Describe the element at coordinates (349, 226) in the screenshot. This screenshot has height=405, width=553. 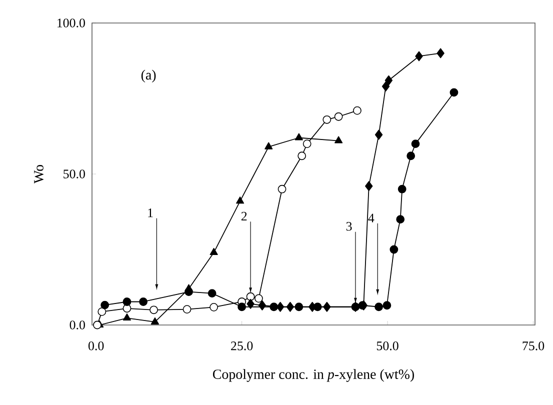
I see `annotation: 3` at that location.